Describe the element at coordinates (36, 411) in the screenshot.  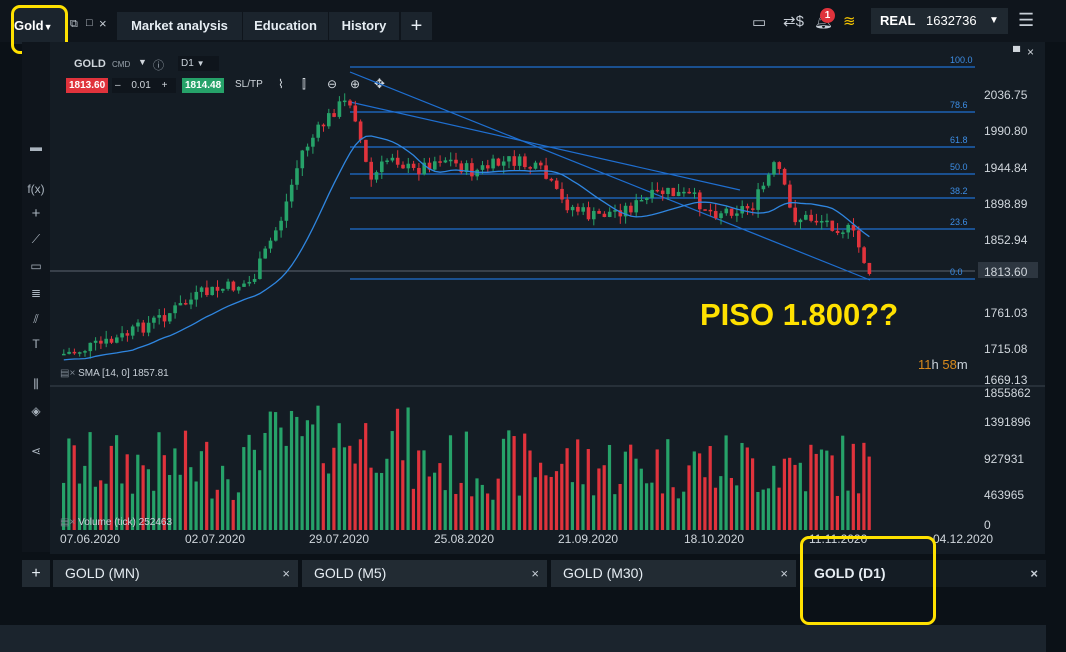
I see `layers-icon: ◈` at that location.